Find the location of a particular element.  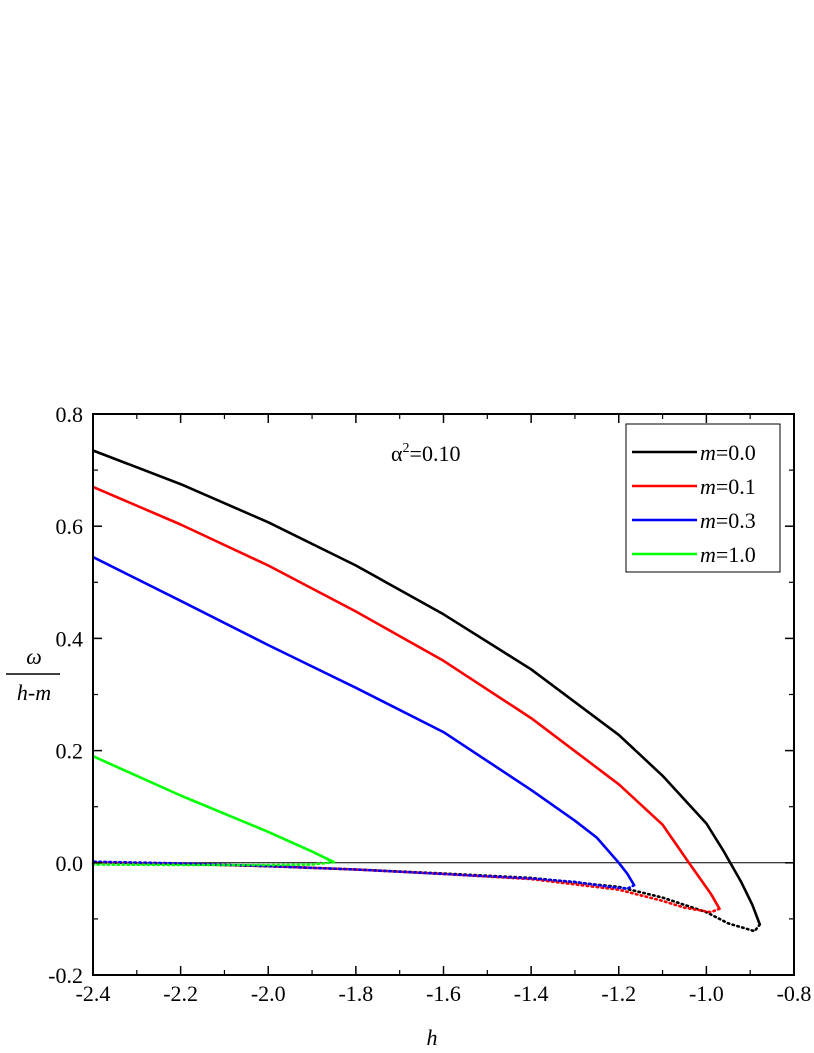

legend-label: m=1.0 is located at coordinates (728, 554).